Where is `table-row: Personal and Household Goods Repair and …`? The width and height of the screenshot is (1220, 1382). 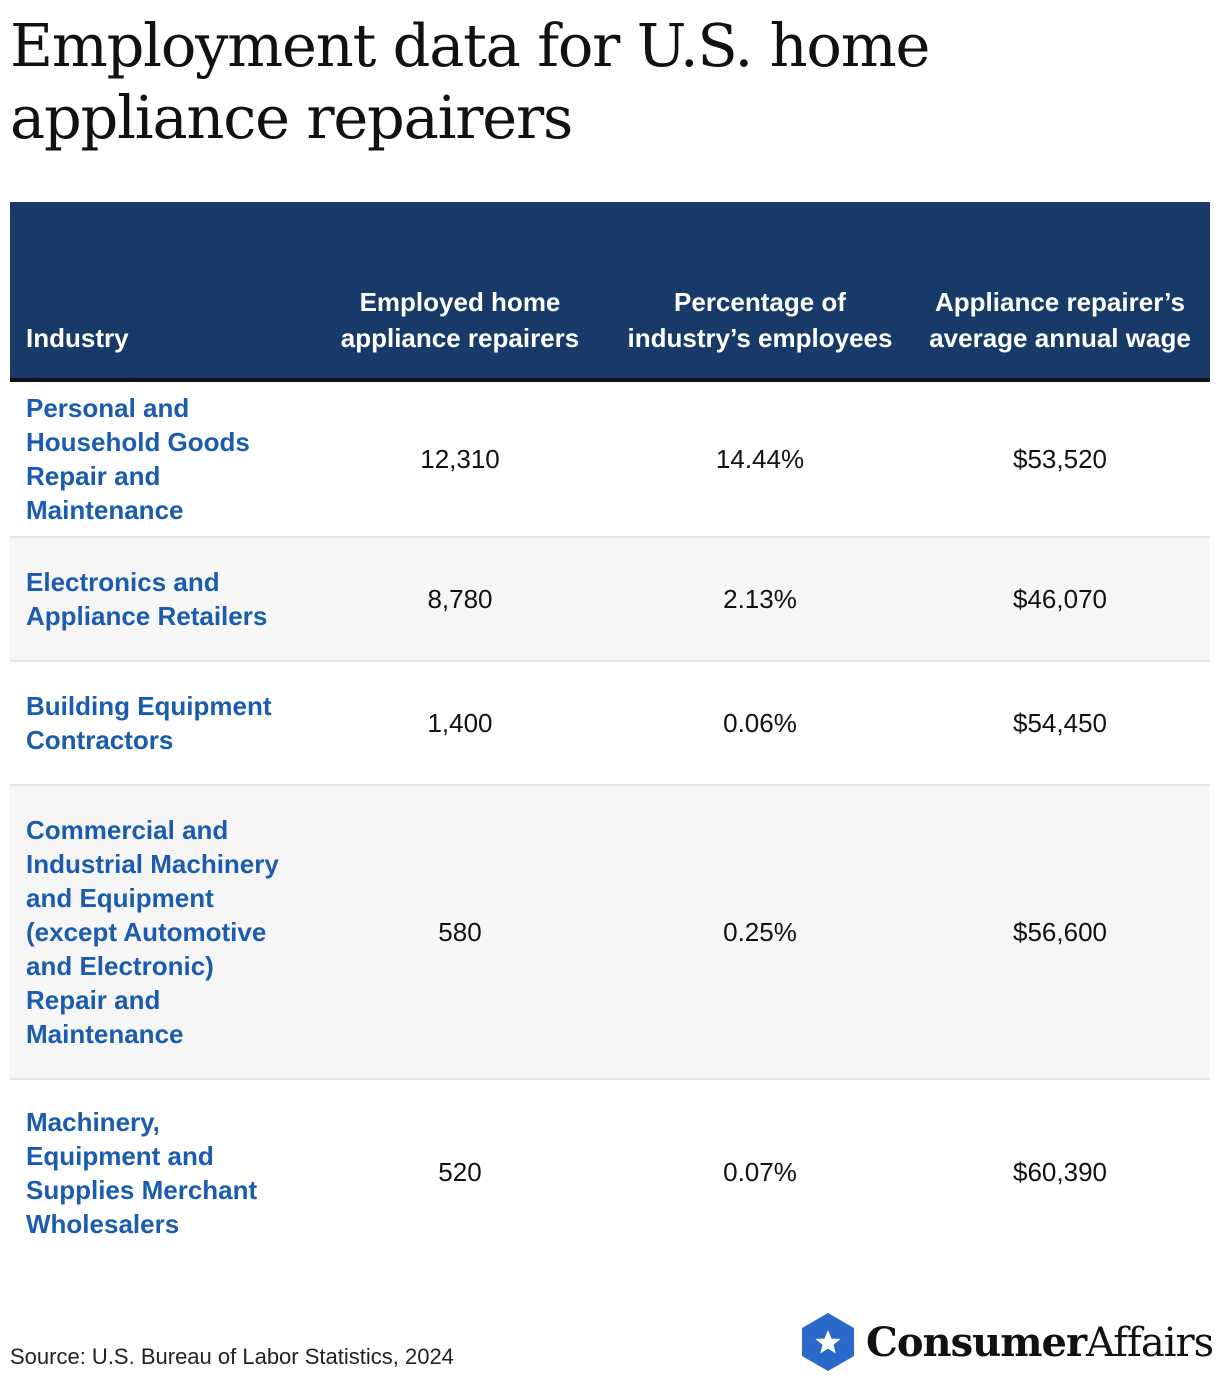 table-row: Personal and Household Goods Repair and … is located at coordinates (610, 458).